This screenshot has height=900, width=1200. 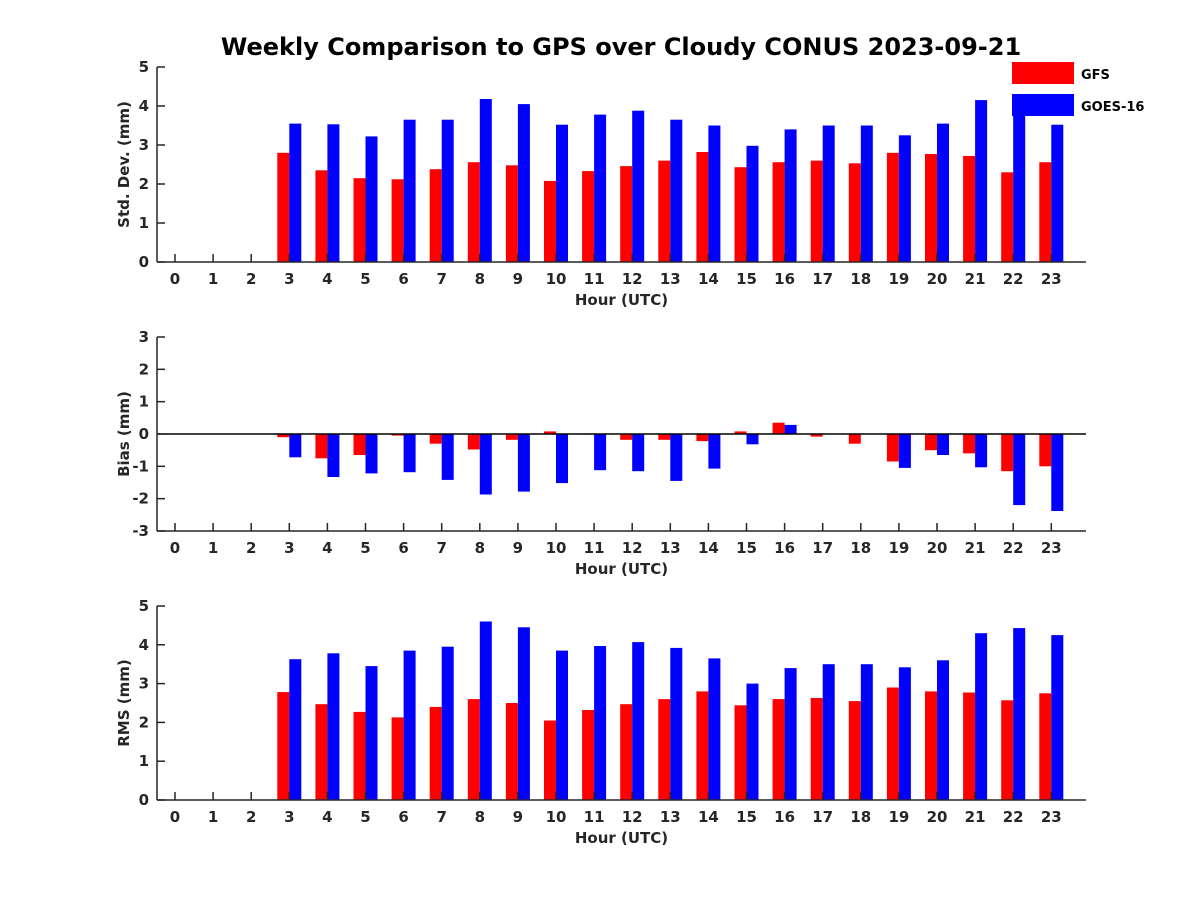 What do you see at coordinates (140, 499) in the screenshot?
I see `y-tick-label: -2` at bounding box center [140, 499].